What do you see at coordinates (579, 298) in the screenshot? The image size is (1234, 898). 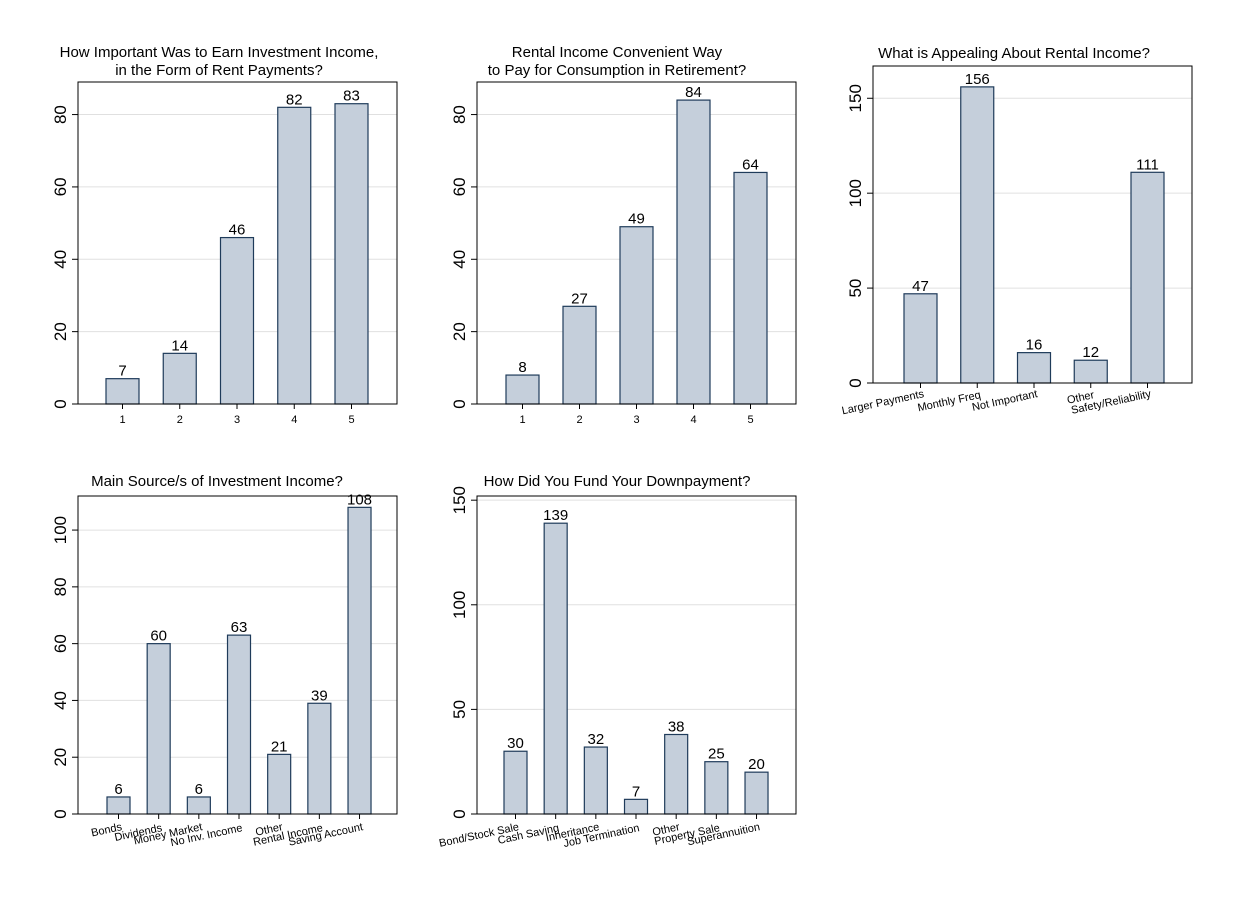 I see `bar-value-label: 27` at bounding box center [579, 298].